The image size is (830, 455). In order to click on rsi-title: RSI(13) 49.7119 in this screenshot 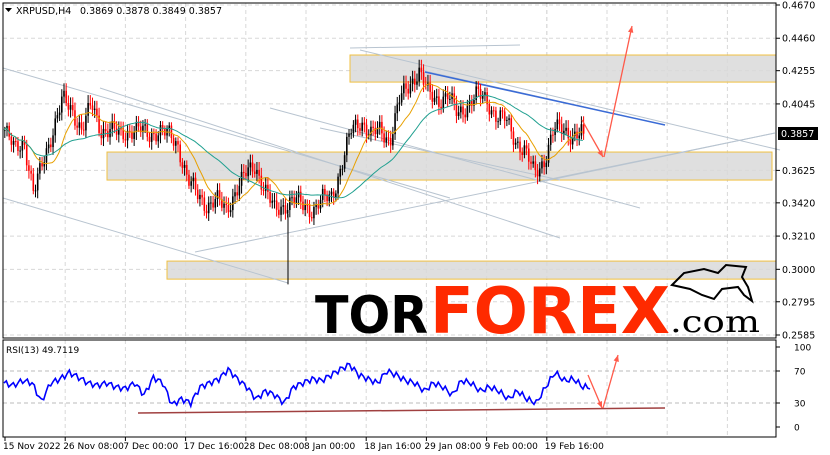, I will do `click(42, 351)`.